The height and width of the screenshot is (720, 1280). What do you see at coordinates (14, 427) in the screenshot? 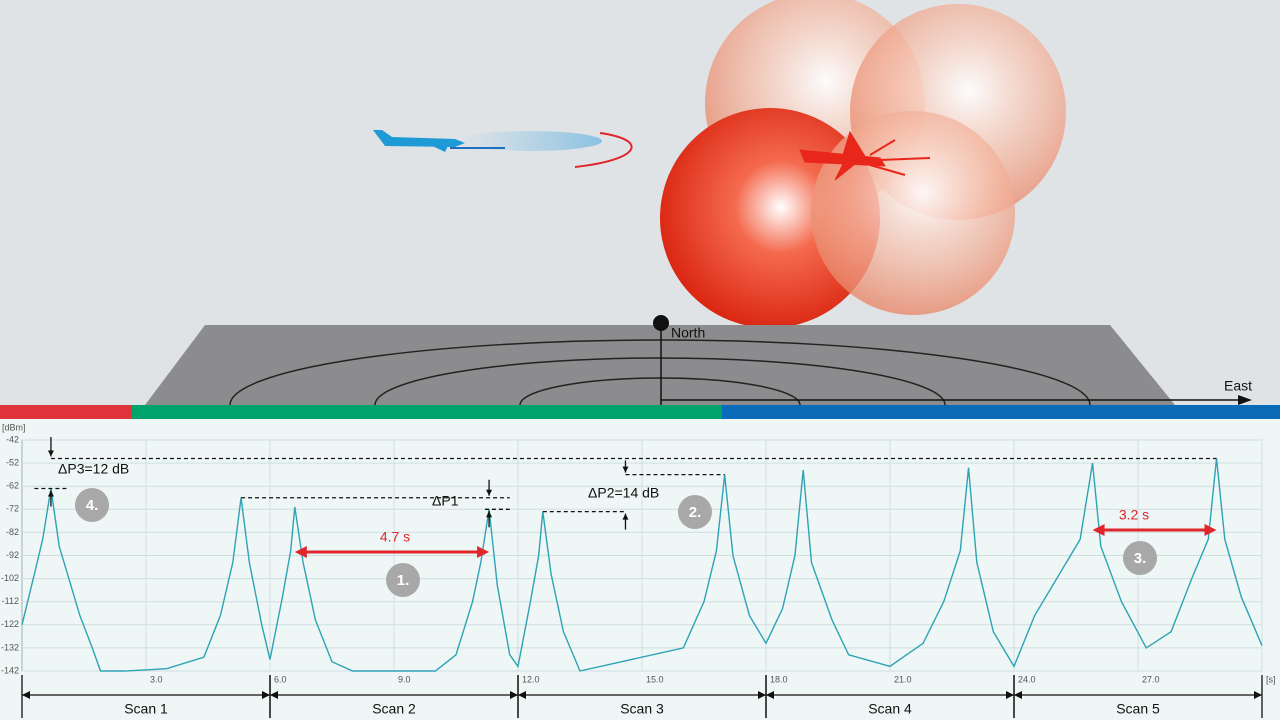
I see `y-unit: [dBm]` at bounding box center [14, 427].